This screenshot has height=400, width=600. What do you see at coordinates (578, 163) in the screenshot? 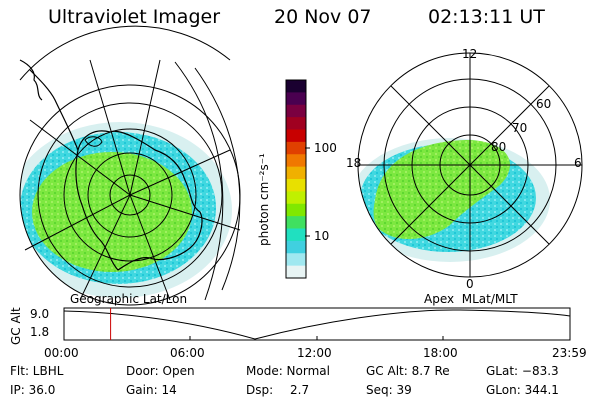
I see `mlt-label-6: 6` at bounding box center [578, 163].